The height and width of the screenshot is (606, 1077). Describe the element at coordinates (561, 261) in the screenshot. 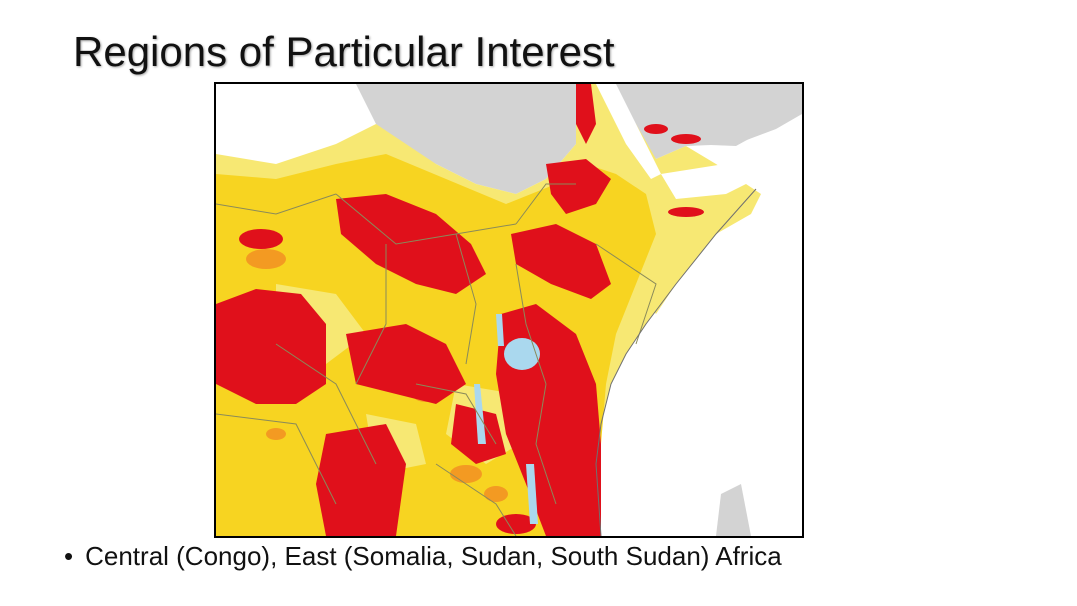

I see `severe-zone-south-sudan-east` at that location.